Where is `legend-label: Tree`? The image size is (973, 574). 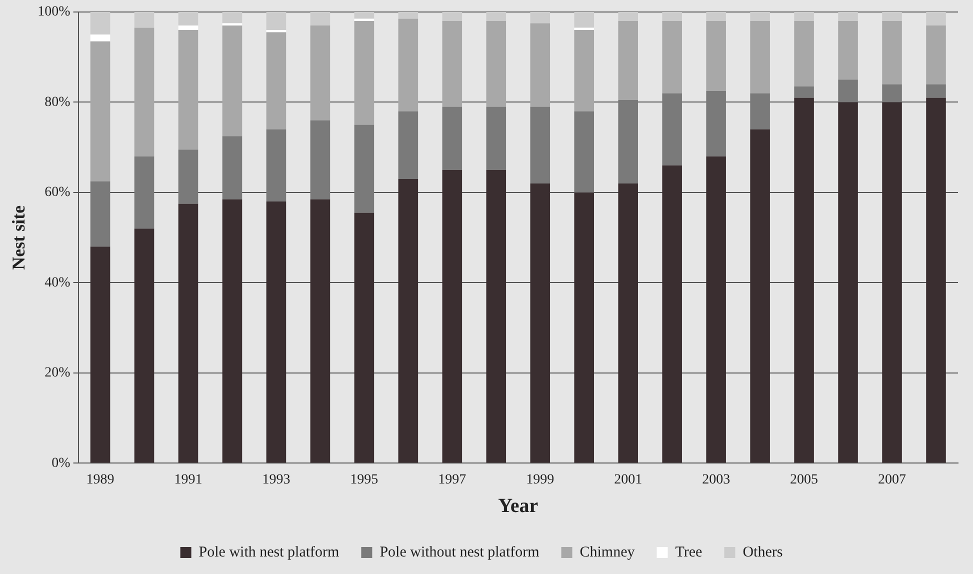 legend-label: Tree is located at coordinates (689, 552).